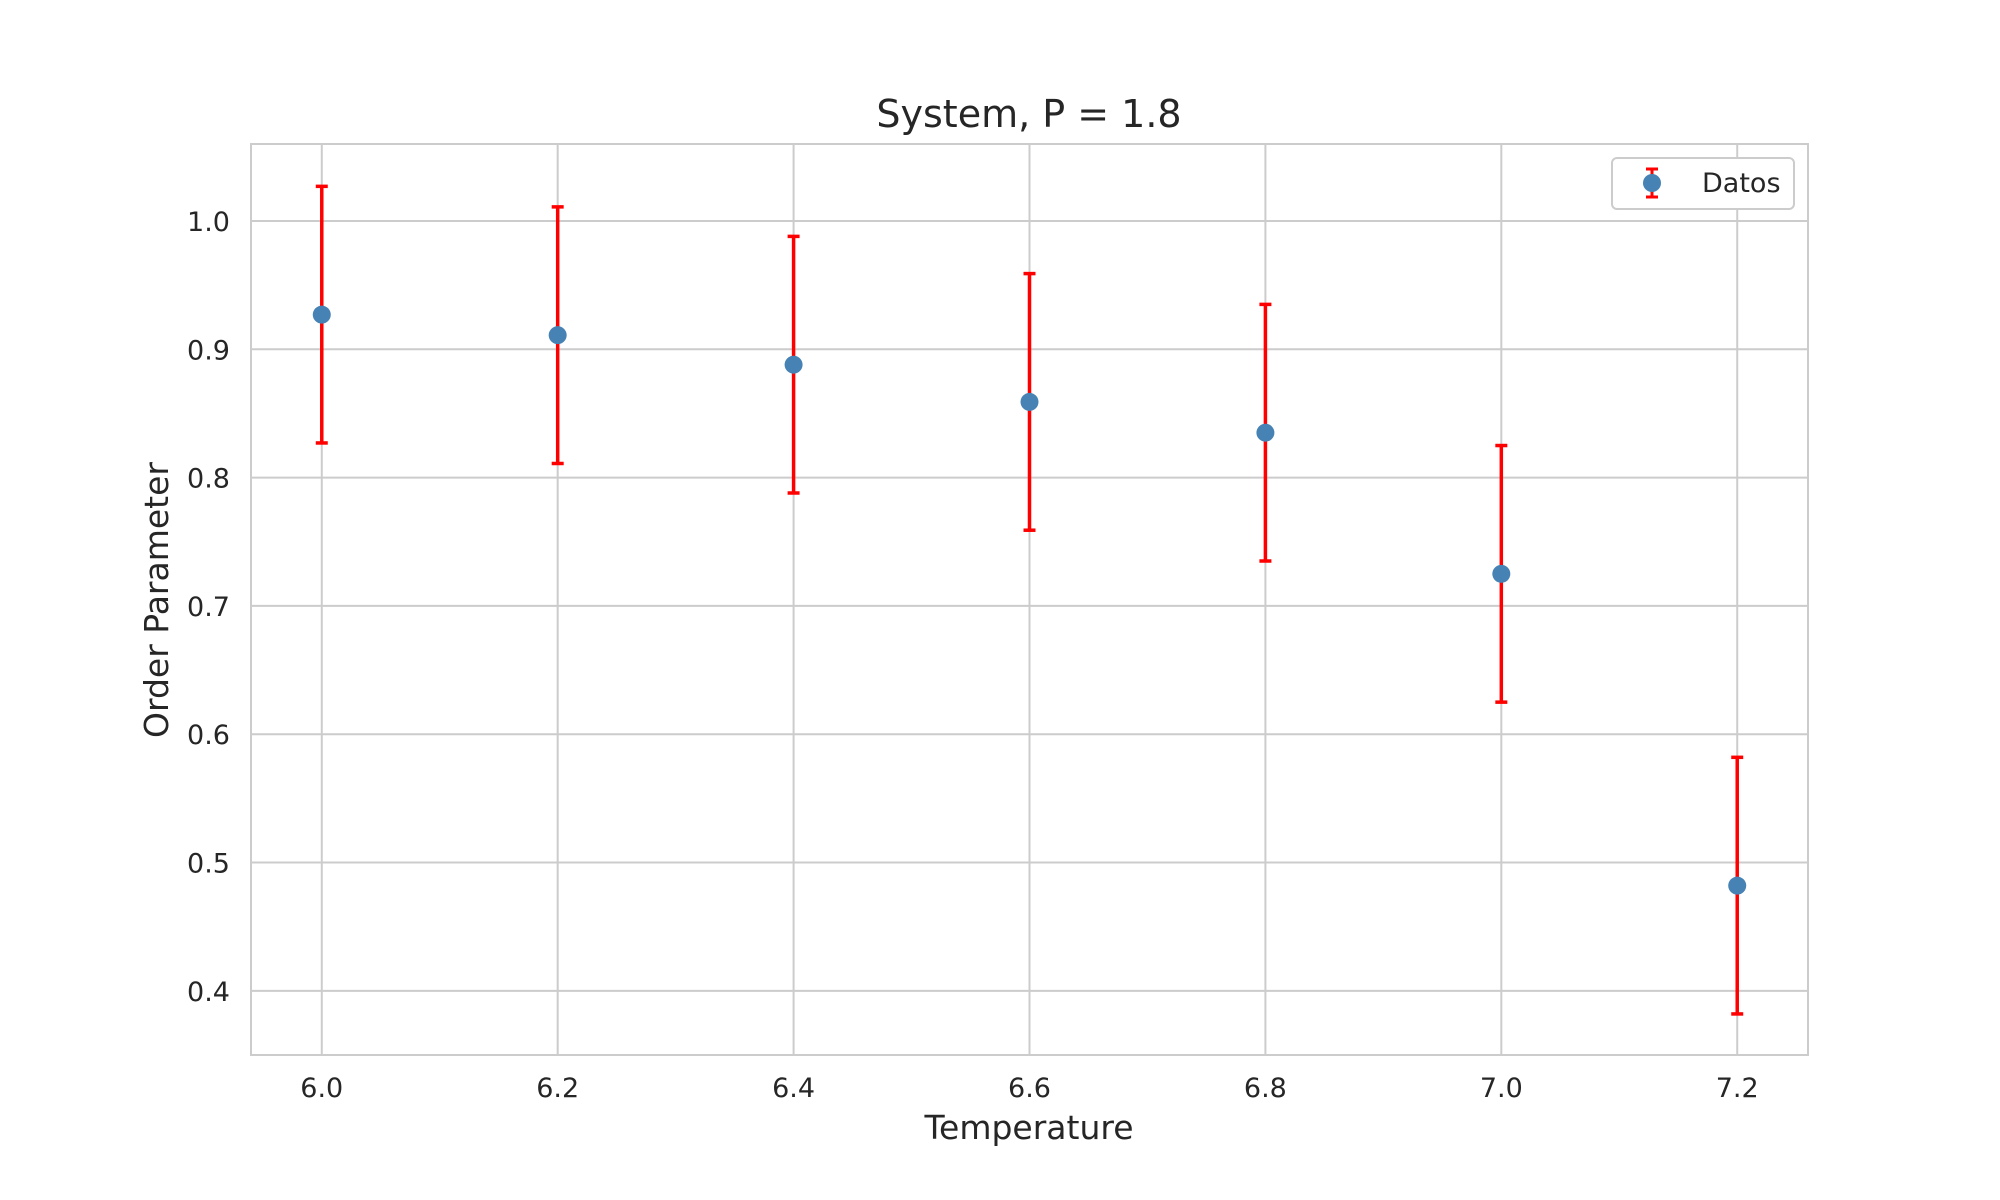  What do you see at coordinates (1652, 183) in the screenshot?
I see `legend-marker` at bounding box center [1652, 183].